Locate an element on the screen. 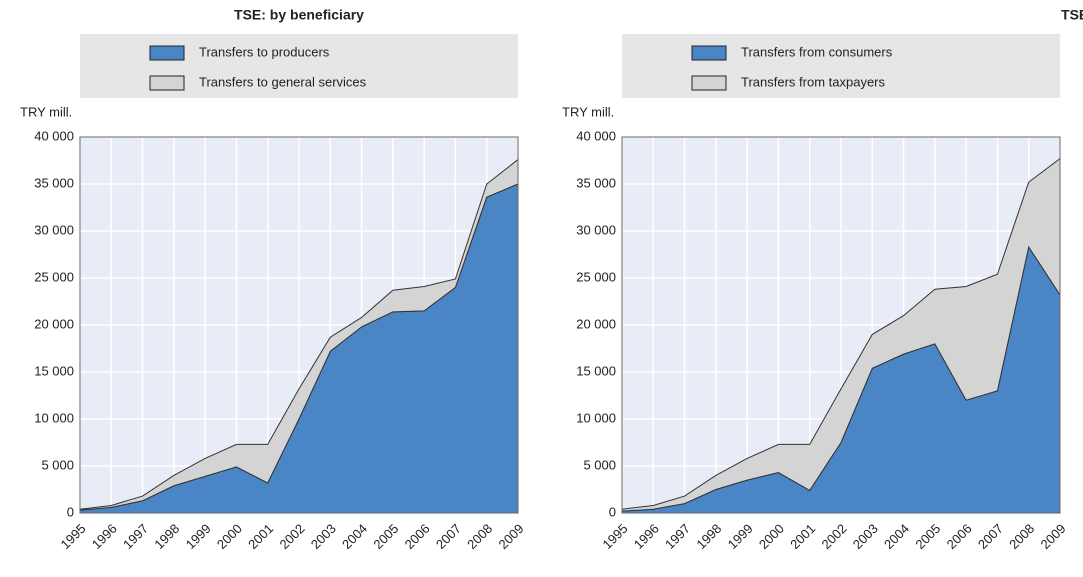 The image size is (1083, 577). chart-title: TSE: by source is located at coordinates (1072, 15).